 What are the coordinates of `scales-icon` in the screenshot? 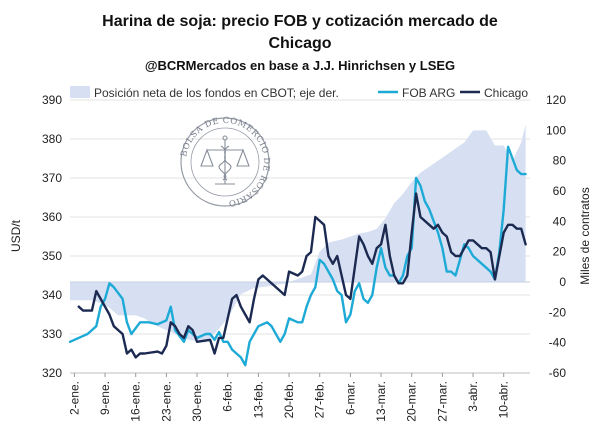 It's located at (225, 160).